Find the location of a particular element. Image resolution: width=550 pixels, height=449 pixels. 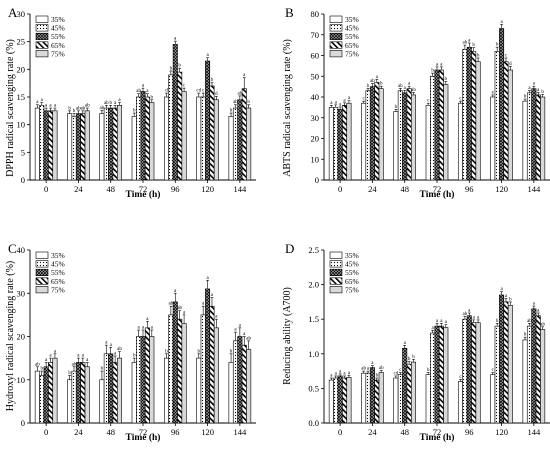

y-tick-label: 60 is located at coordinates (315, 56).